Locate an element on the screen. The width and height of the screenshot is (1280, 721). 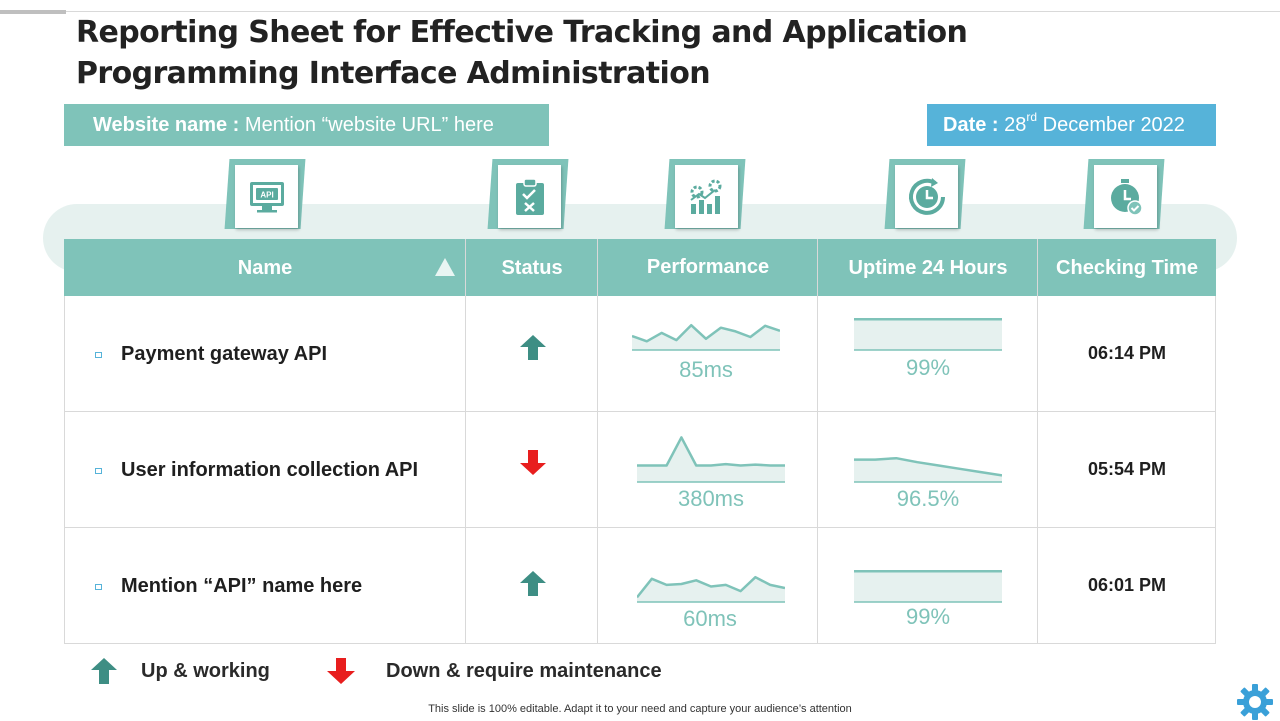
header-status: Status is located at coordinates (532, 268).